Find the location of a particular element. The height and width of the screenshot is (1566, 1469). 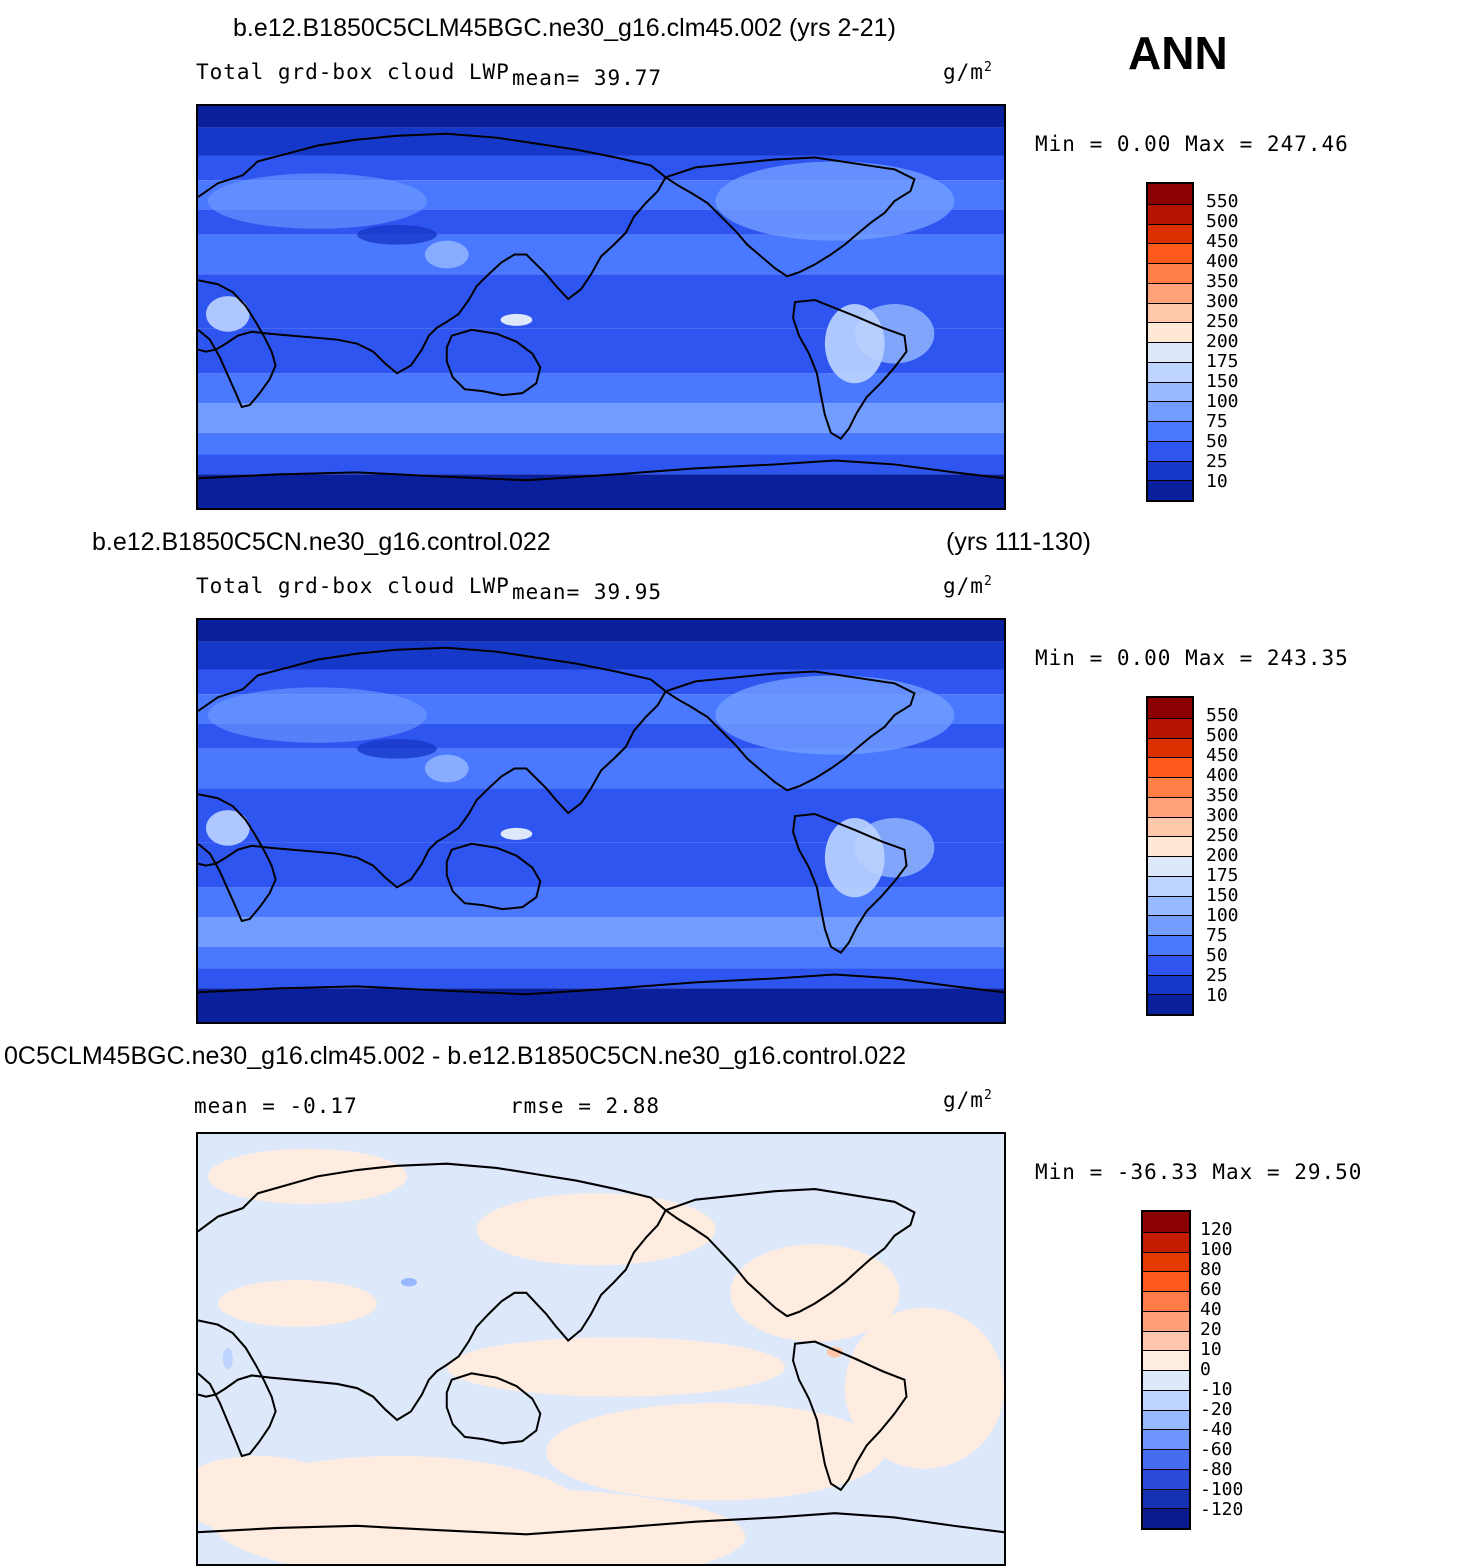

panel2-colorbar is located at coordinates (1170, 856).